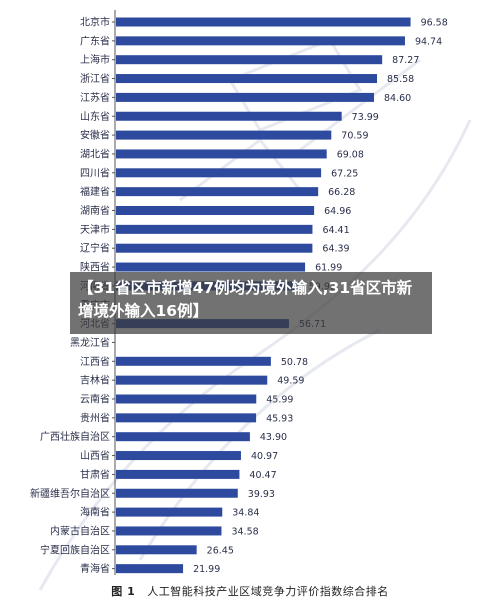  Describe the element at coordinates (95, 417) in the screenshot. I see `category-label: 贵州省` at that location.